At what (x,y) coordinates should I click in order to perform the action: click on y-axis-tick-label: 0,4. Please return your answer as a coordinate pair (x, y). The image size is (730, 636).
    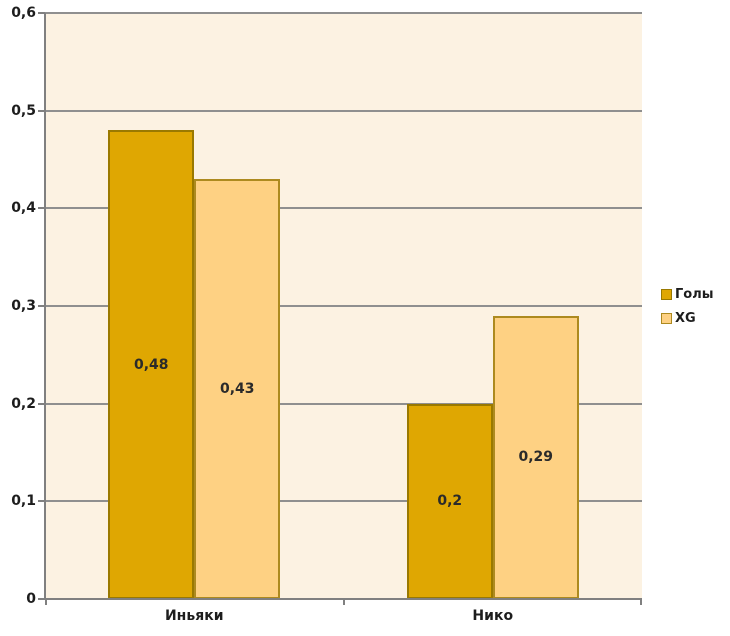
    Looking at the image, I should click on (23, 208).